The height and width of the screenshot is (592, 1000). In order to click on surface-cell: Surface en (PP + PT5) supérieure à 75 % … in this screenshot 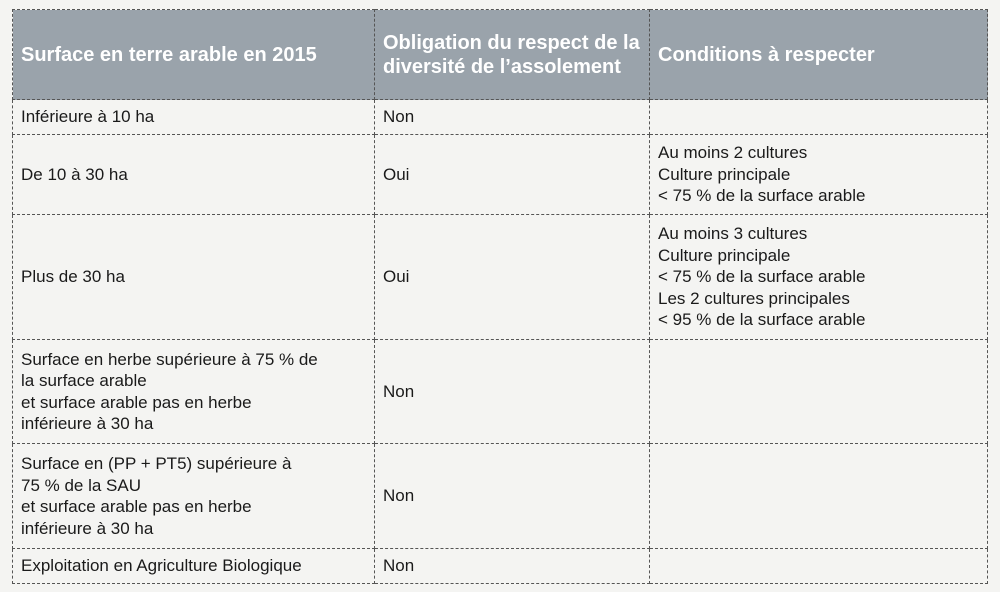, I will do `click(193, 496)`.